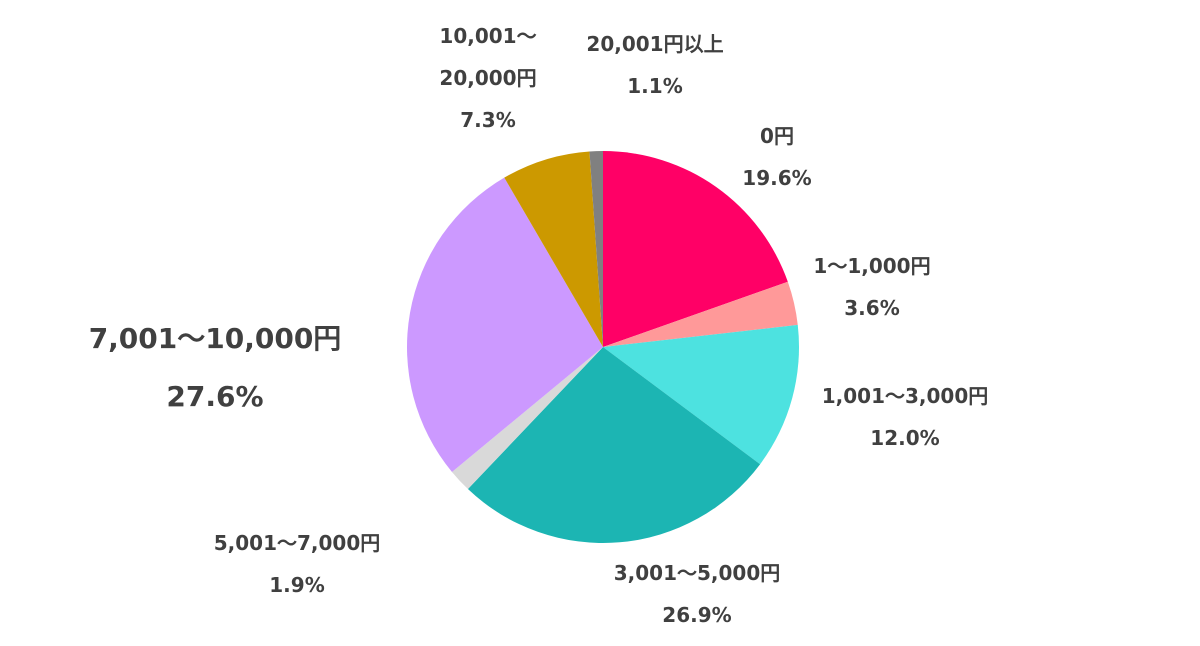 The height and width of the screenshot is (646, 1200). Describe the element at coordinates (297, 564) in the screenshot. I see `slice-label-4: 5,001～7,000円 1.9%` at that location.